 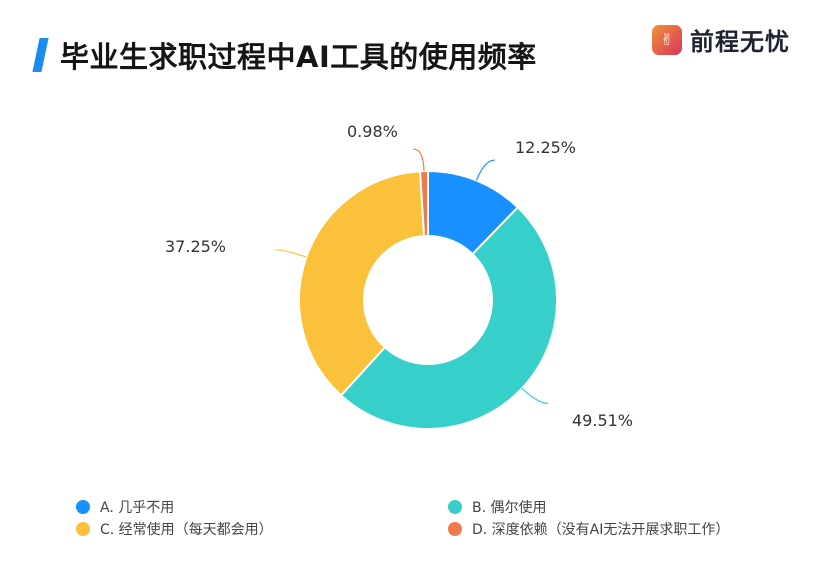 I want to click on brand-logo: ✌ 前程无忧, so click(x=721, y=39).